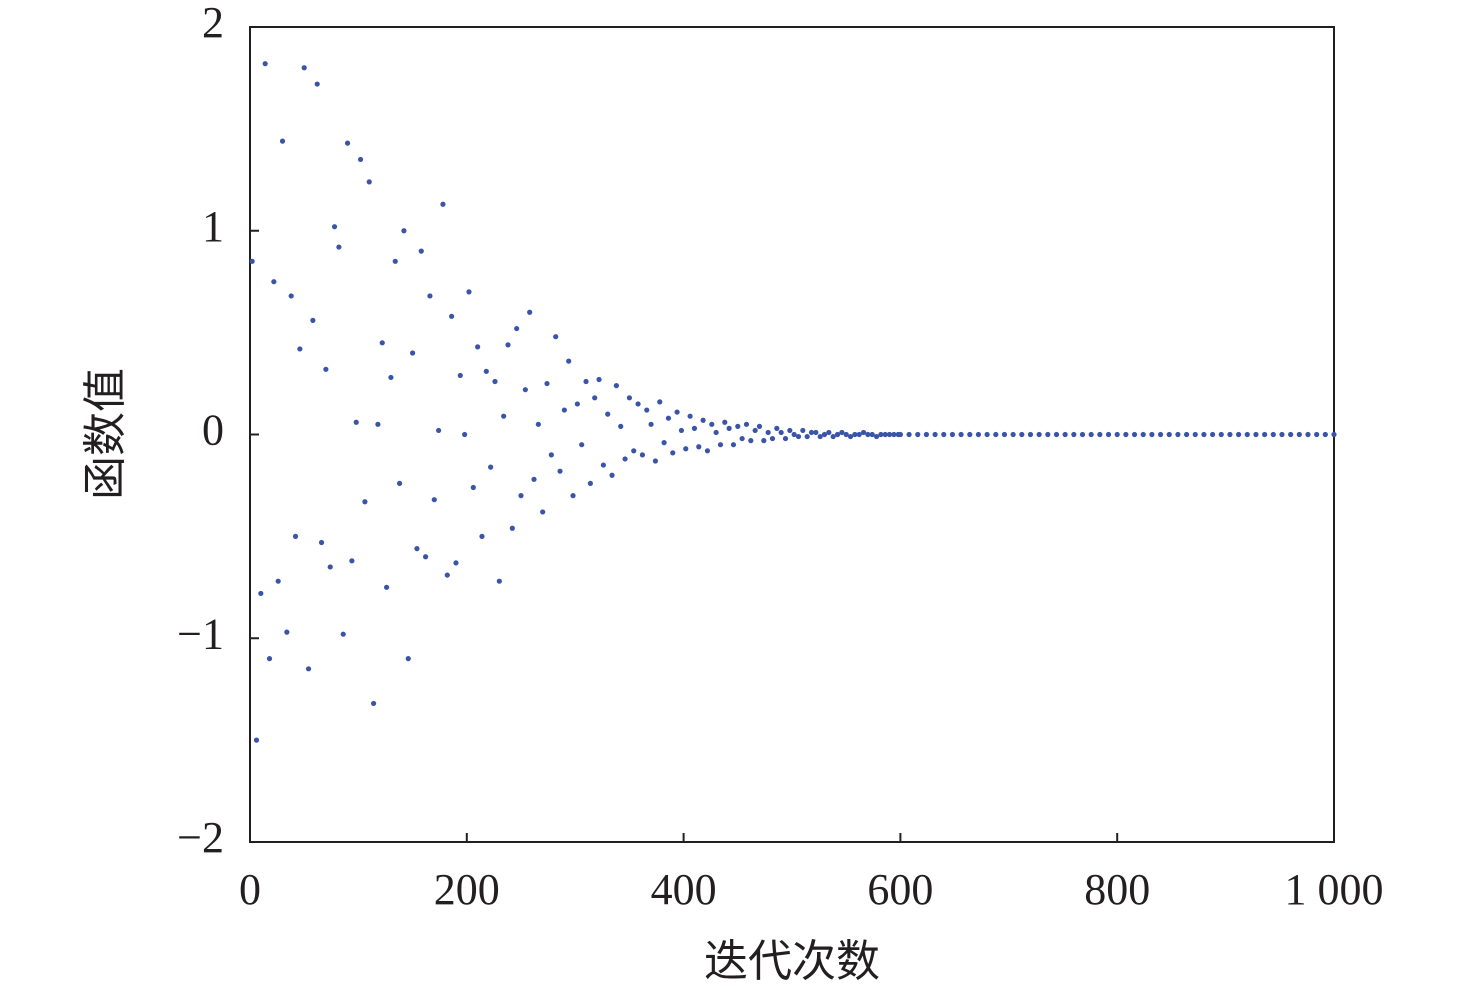  What do you see at coordinates (213, 430) in the screenshot?
I see `y-tick-label: 0` at bounding box center [213, 430].